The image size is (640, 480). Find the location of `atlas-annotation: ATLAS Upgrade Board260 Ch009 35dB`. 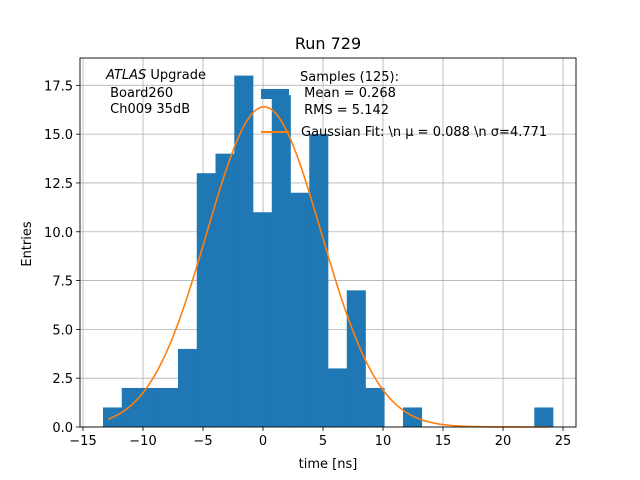

atlas-annotation: ATLAS Upgrade Board260 Ch009 35dB is located at coordinates (155, 92).